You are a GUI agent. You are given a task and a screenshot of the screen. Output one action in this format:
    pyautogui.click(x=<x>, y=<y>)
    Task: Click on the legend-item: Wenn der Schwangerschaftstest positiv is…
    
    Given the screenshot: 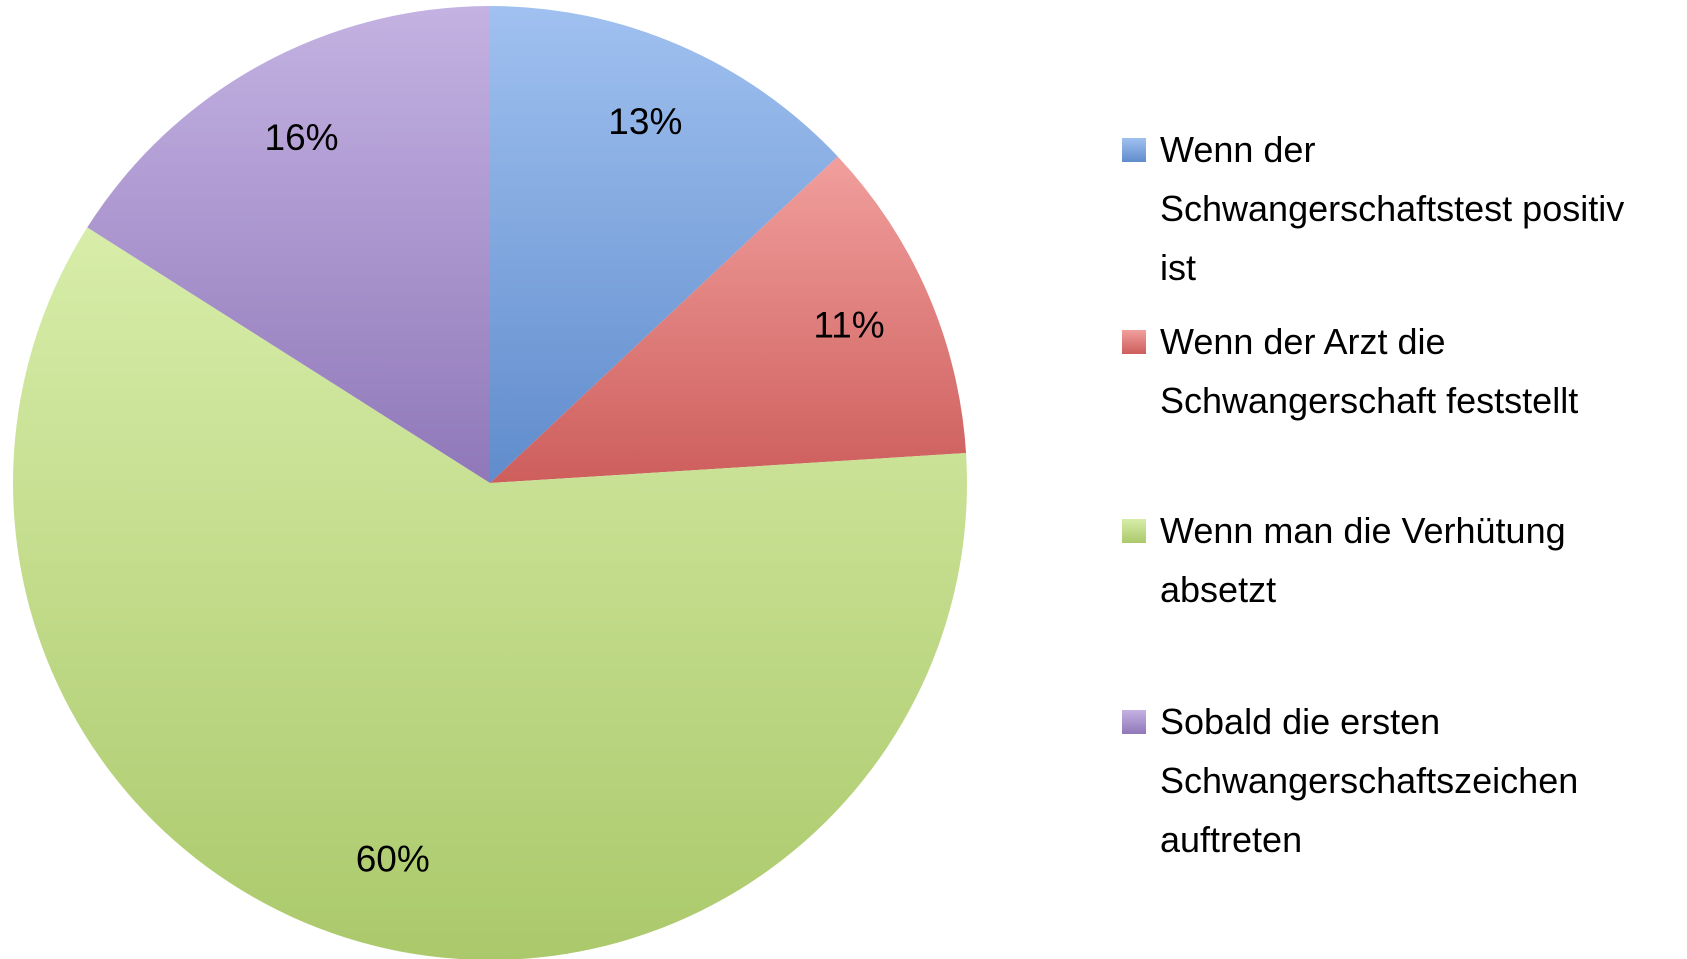 What is the action you would take?
    pyautogui.click(x=1382, y=208)
    